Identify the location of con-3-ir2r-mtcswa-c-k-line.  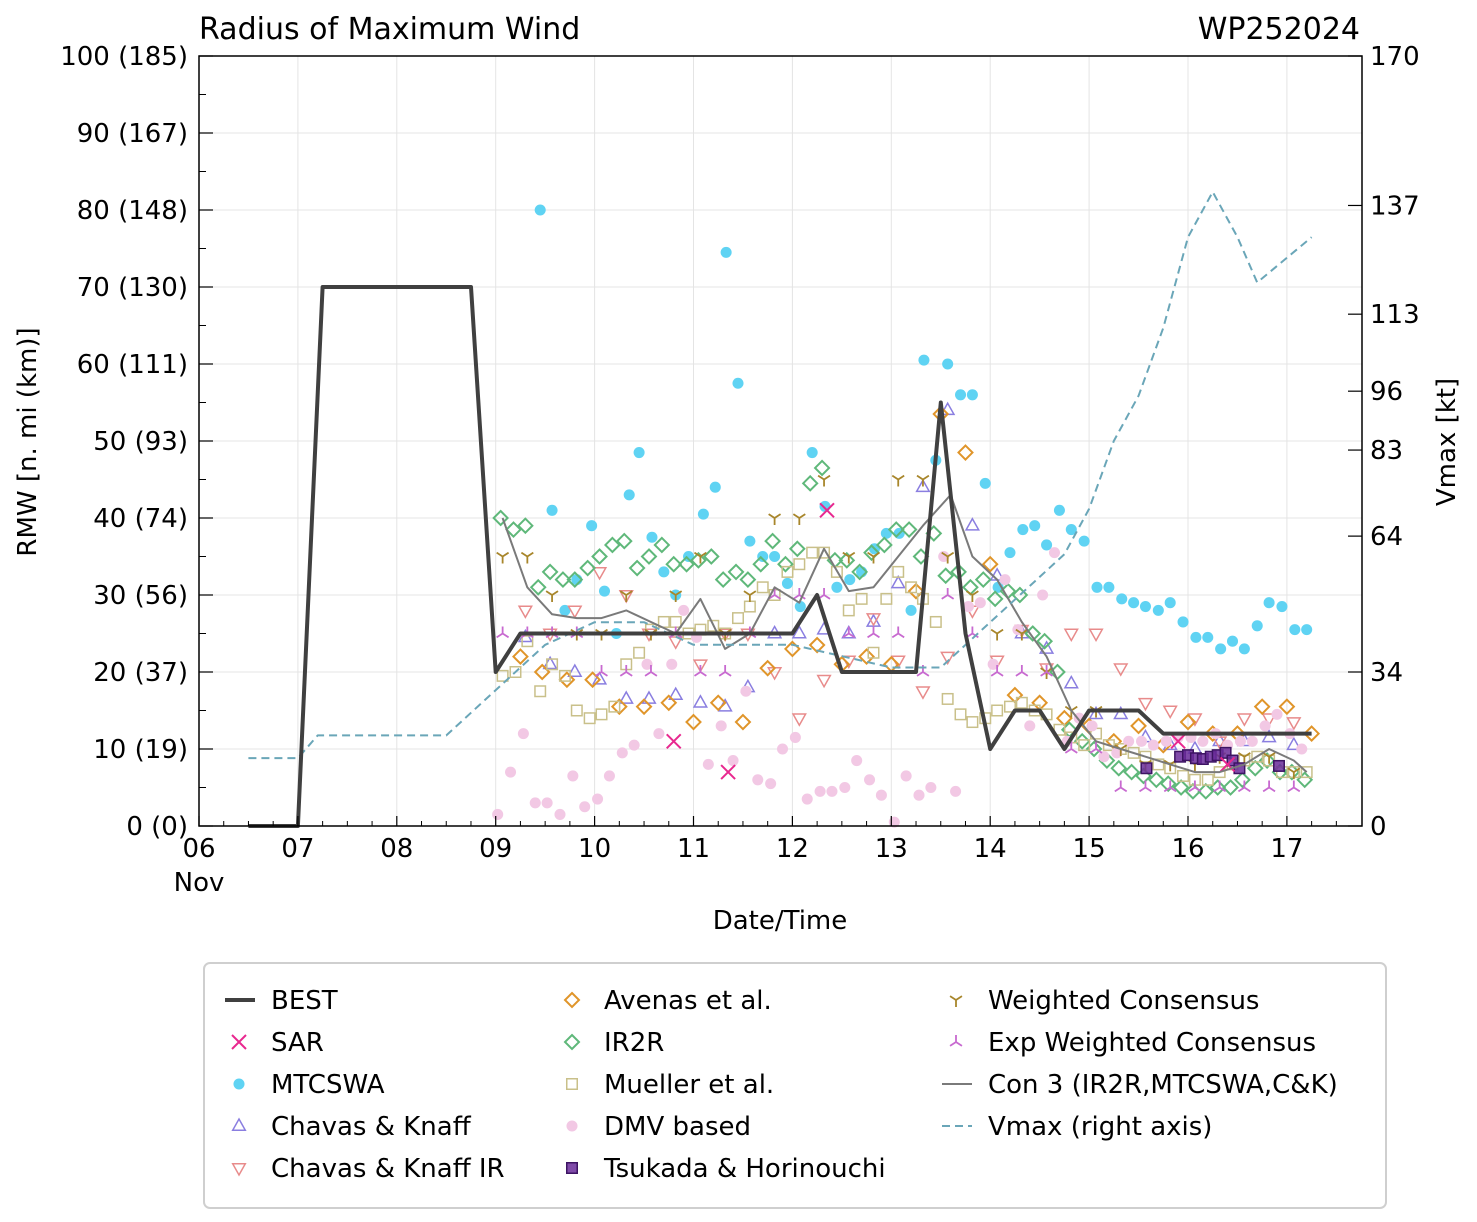
(904, 633).